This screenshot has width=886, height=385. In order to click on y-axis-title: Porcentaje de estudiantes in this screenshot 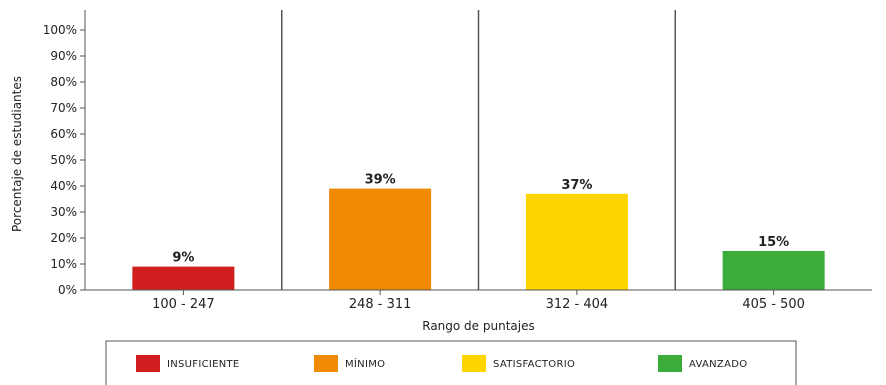, I will do `click(17, 154)`.